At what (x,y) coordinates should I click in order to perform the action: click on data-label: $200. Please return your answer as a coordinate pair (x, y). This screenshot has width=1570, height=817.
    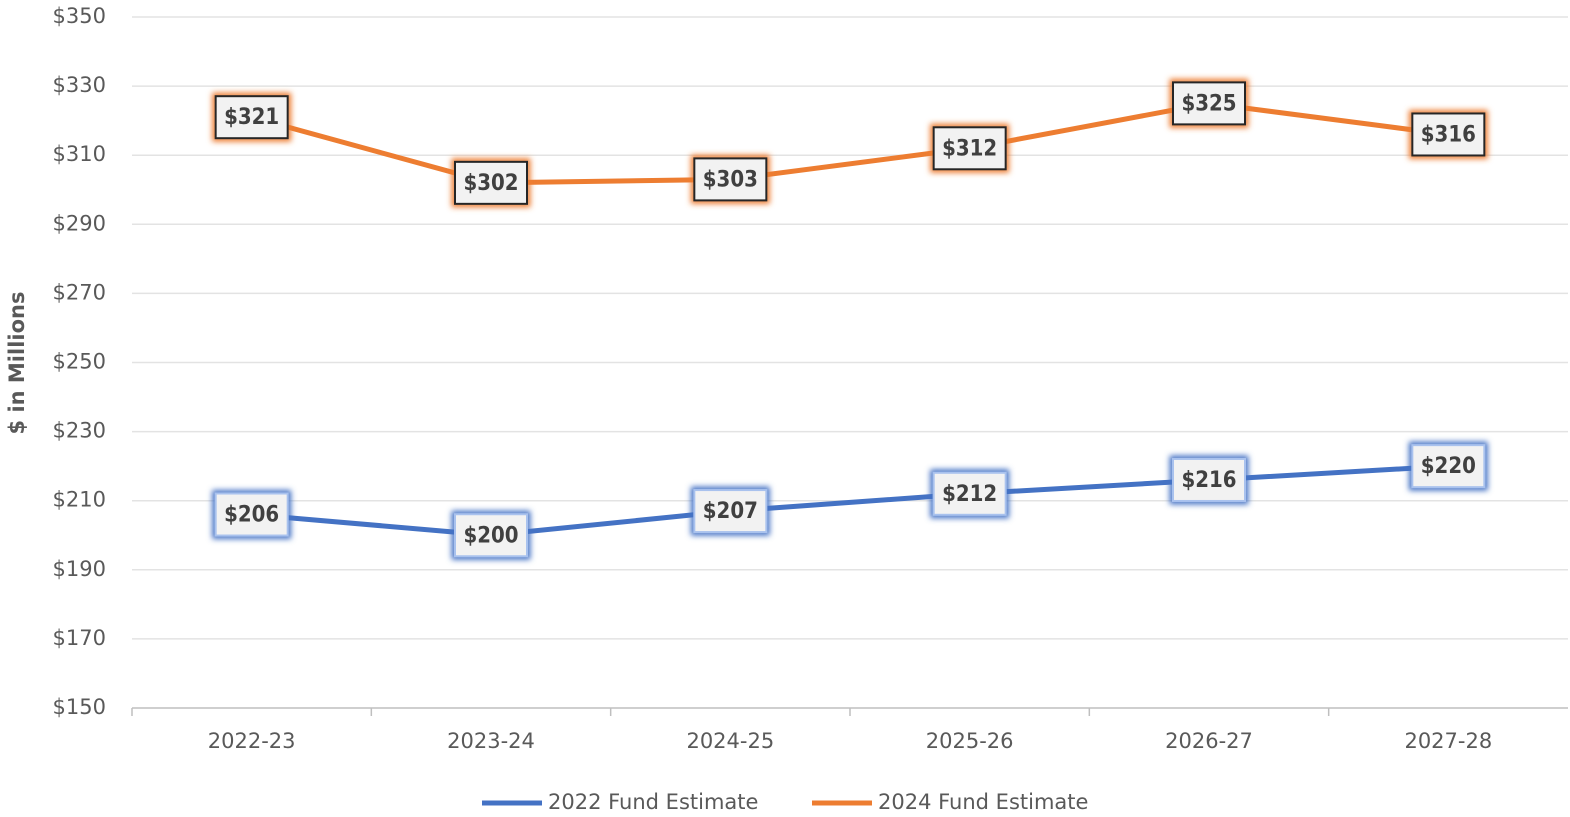
    Looking at the image, I should click on (490, 535).